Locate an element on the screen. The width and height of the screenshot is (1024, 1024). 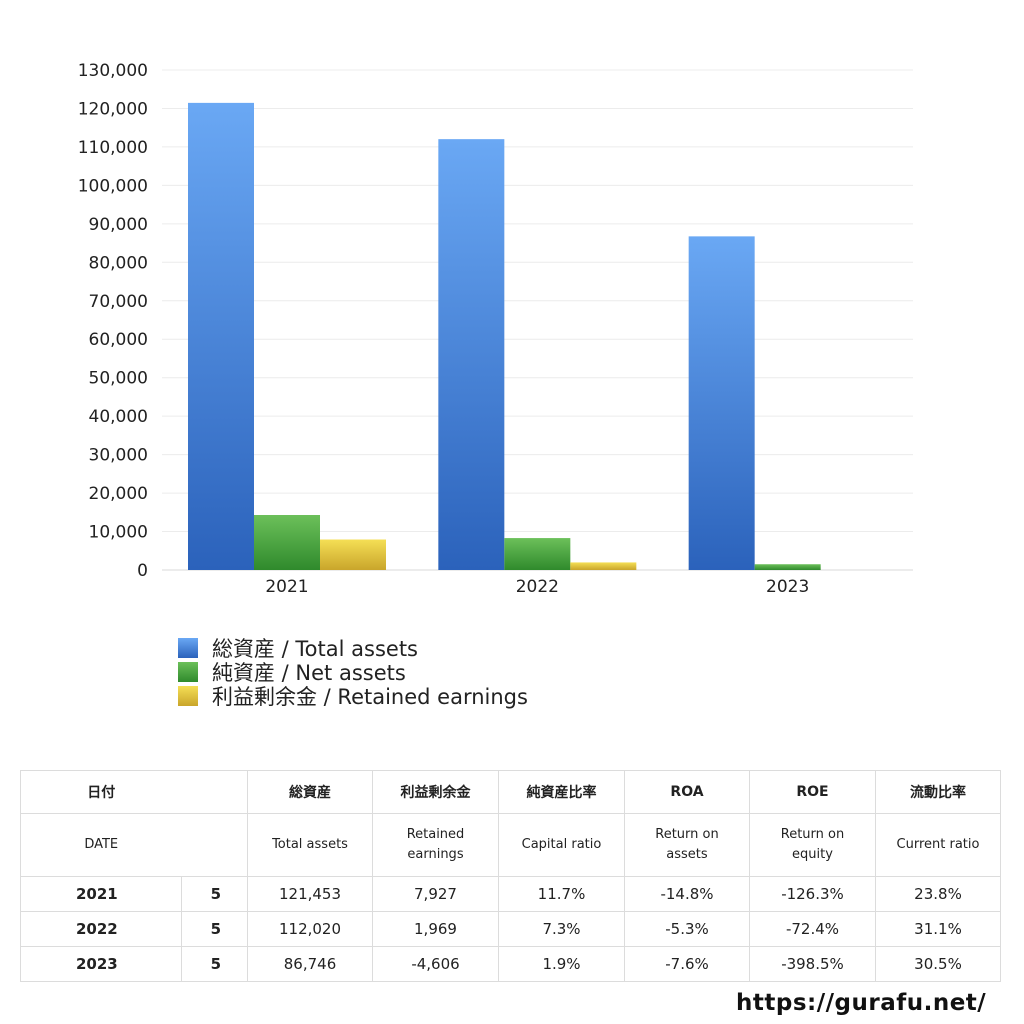
header-total-assets: 総資産 is located at coordinates (310, 792).